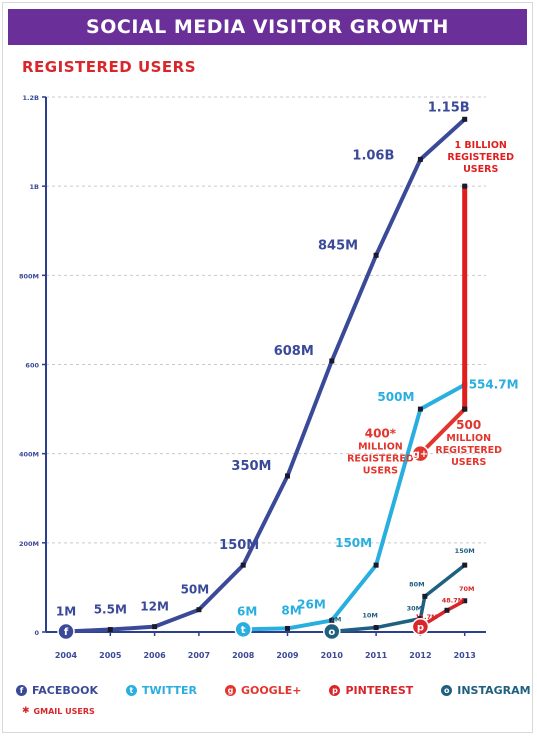 This screenshot has width=537, height=736. What do you see at coordinates (154, 607) in the screenshot?
I see `facebook-data-label: 12M` at bounding box center [154, 607].